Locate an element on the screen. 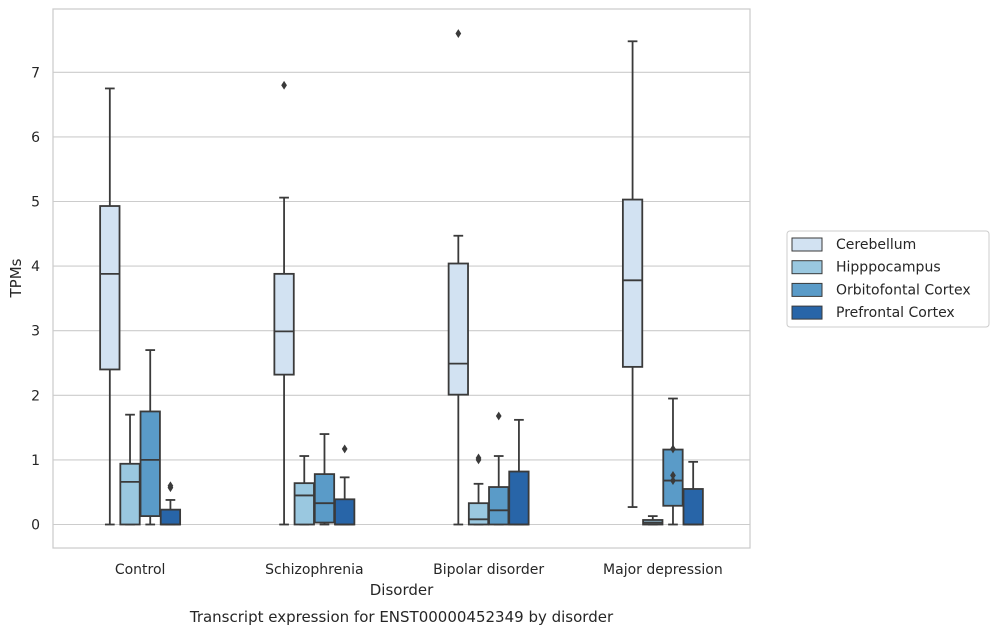  x-tick-label: Major depression is located at coordinates (663, 570).